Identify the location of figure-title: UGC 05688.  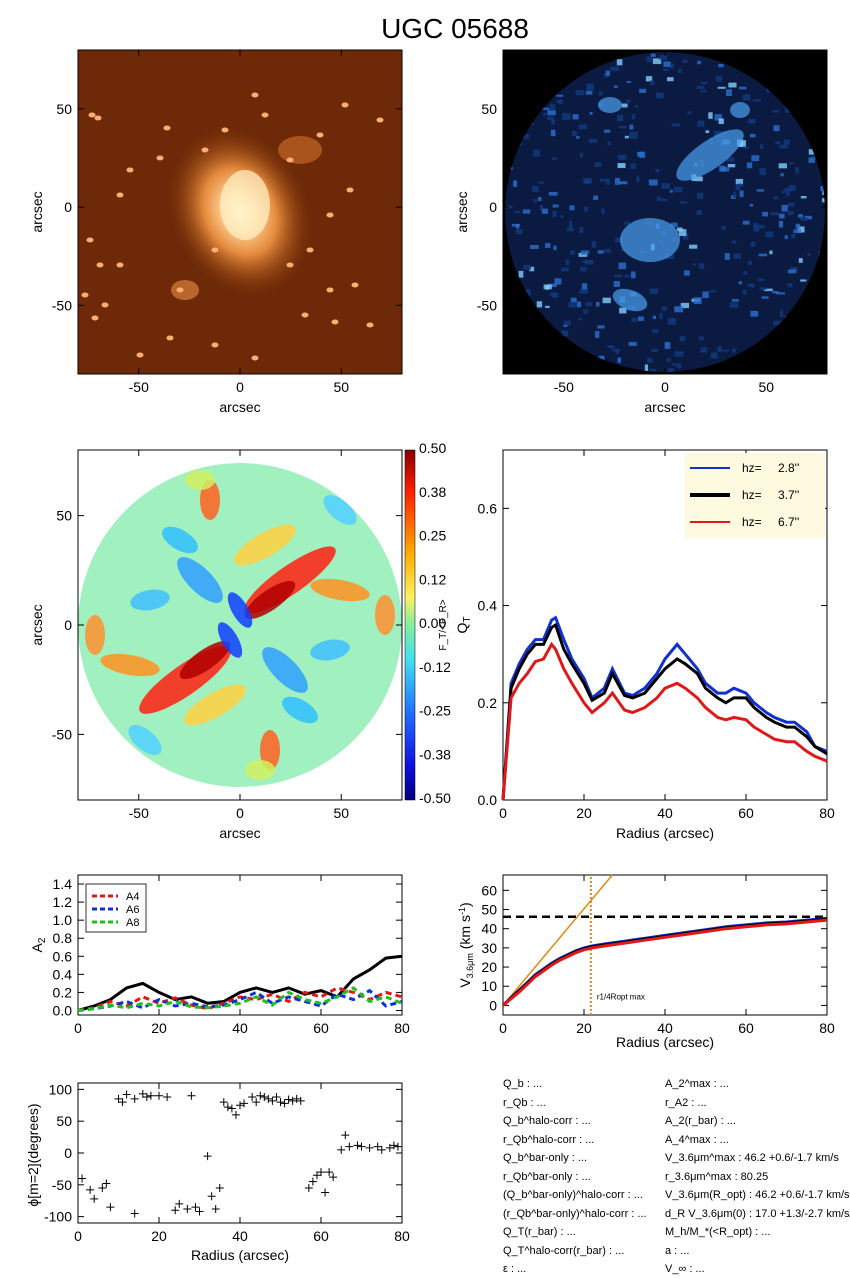
(455, 28).